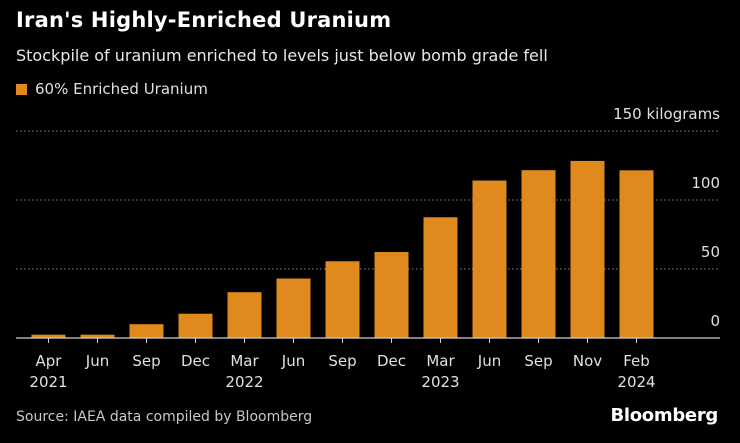 This screenshot has width=740, height=443. I want to click on y-tick-label: 100, so click(705, 183).